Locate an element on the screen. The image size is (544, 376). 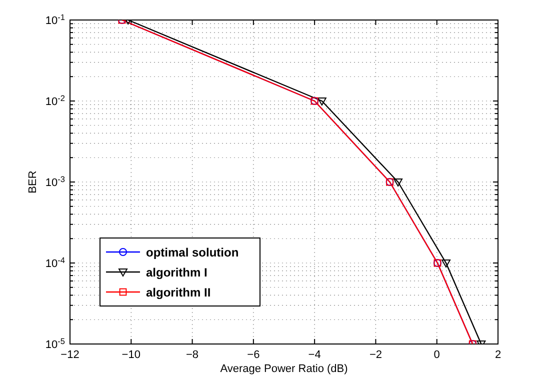
x-tick-label: −2 is located at coordinates (375, 355).